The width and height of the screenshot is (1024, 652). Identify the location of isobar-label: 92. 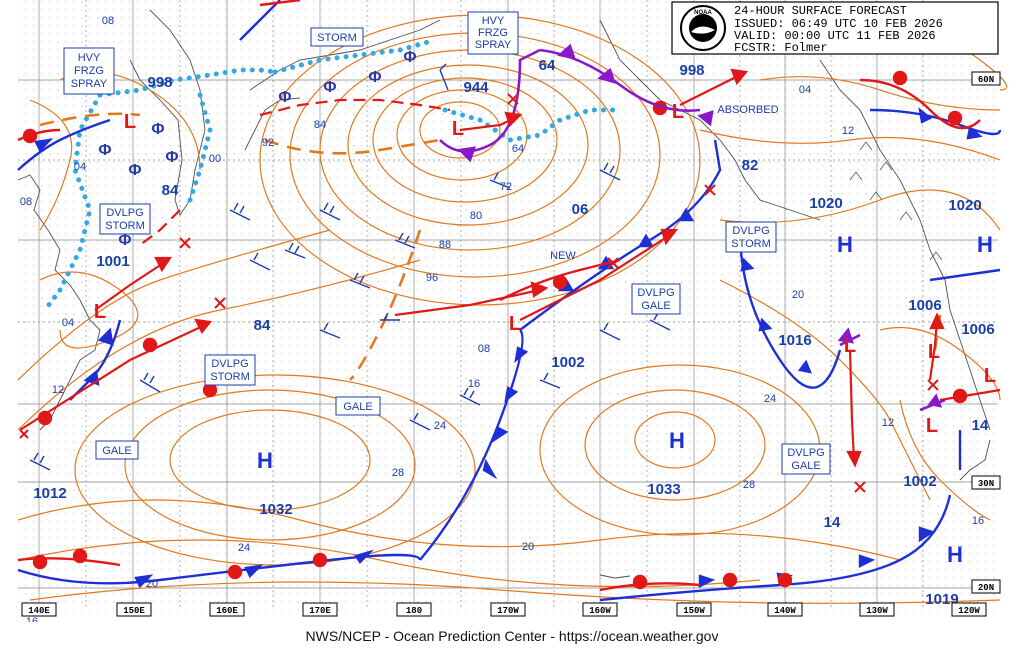
(268, 143).